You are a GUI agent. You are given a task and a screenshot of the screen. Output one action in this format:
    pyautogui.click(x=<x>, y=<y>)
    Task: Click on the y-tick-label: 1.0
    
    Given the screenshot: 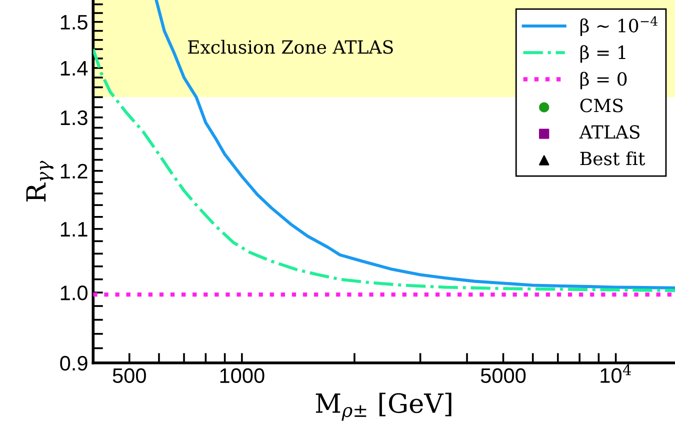 What is the action you would take?
    pyautogui.click(x=74, y=293)
    